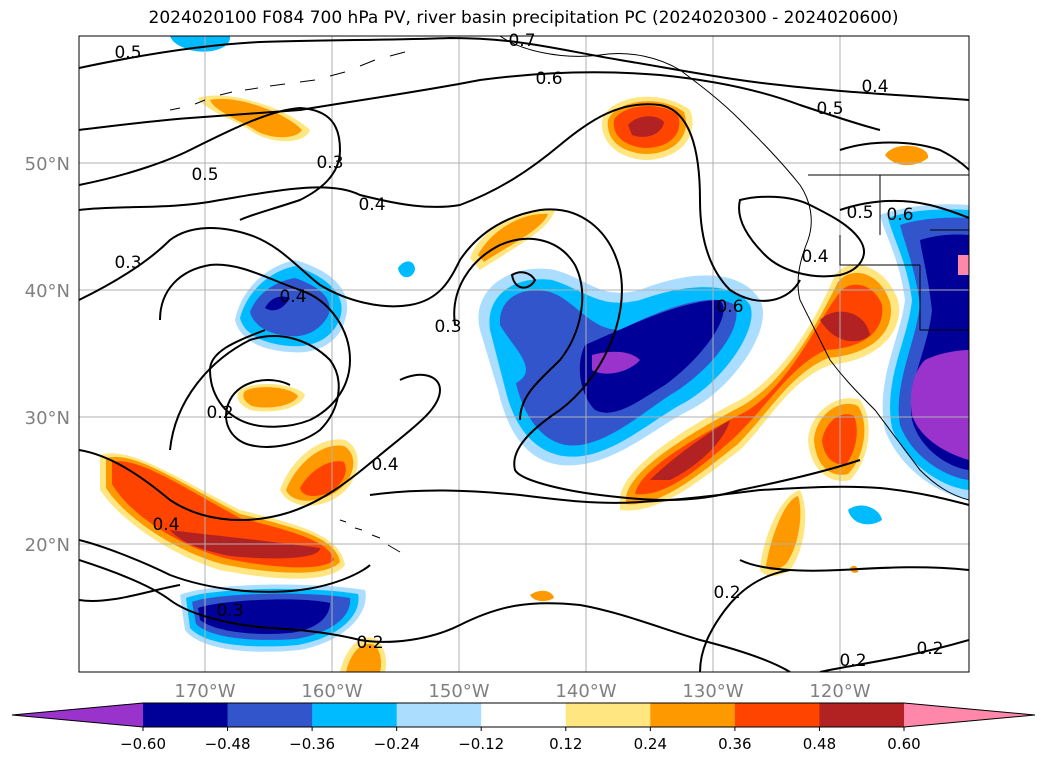  Describe the element at coordinates (690, 450) in the screenshot. I see `shade-pos-trough-band` at that location.